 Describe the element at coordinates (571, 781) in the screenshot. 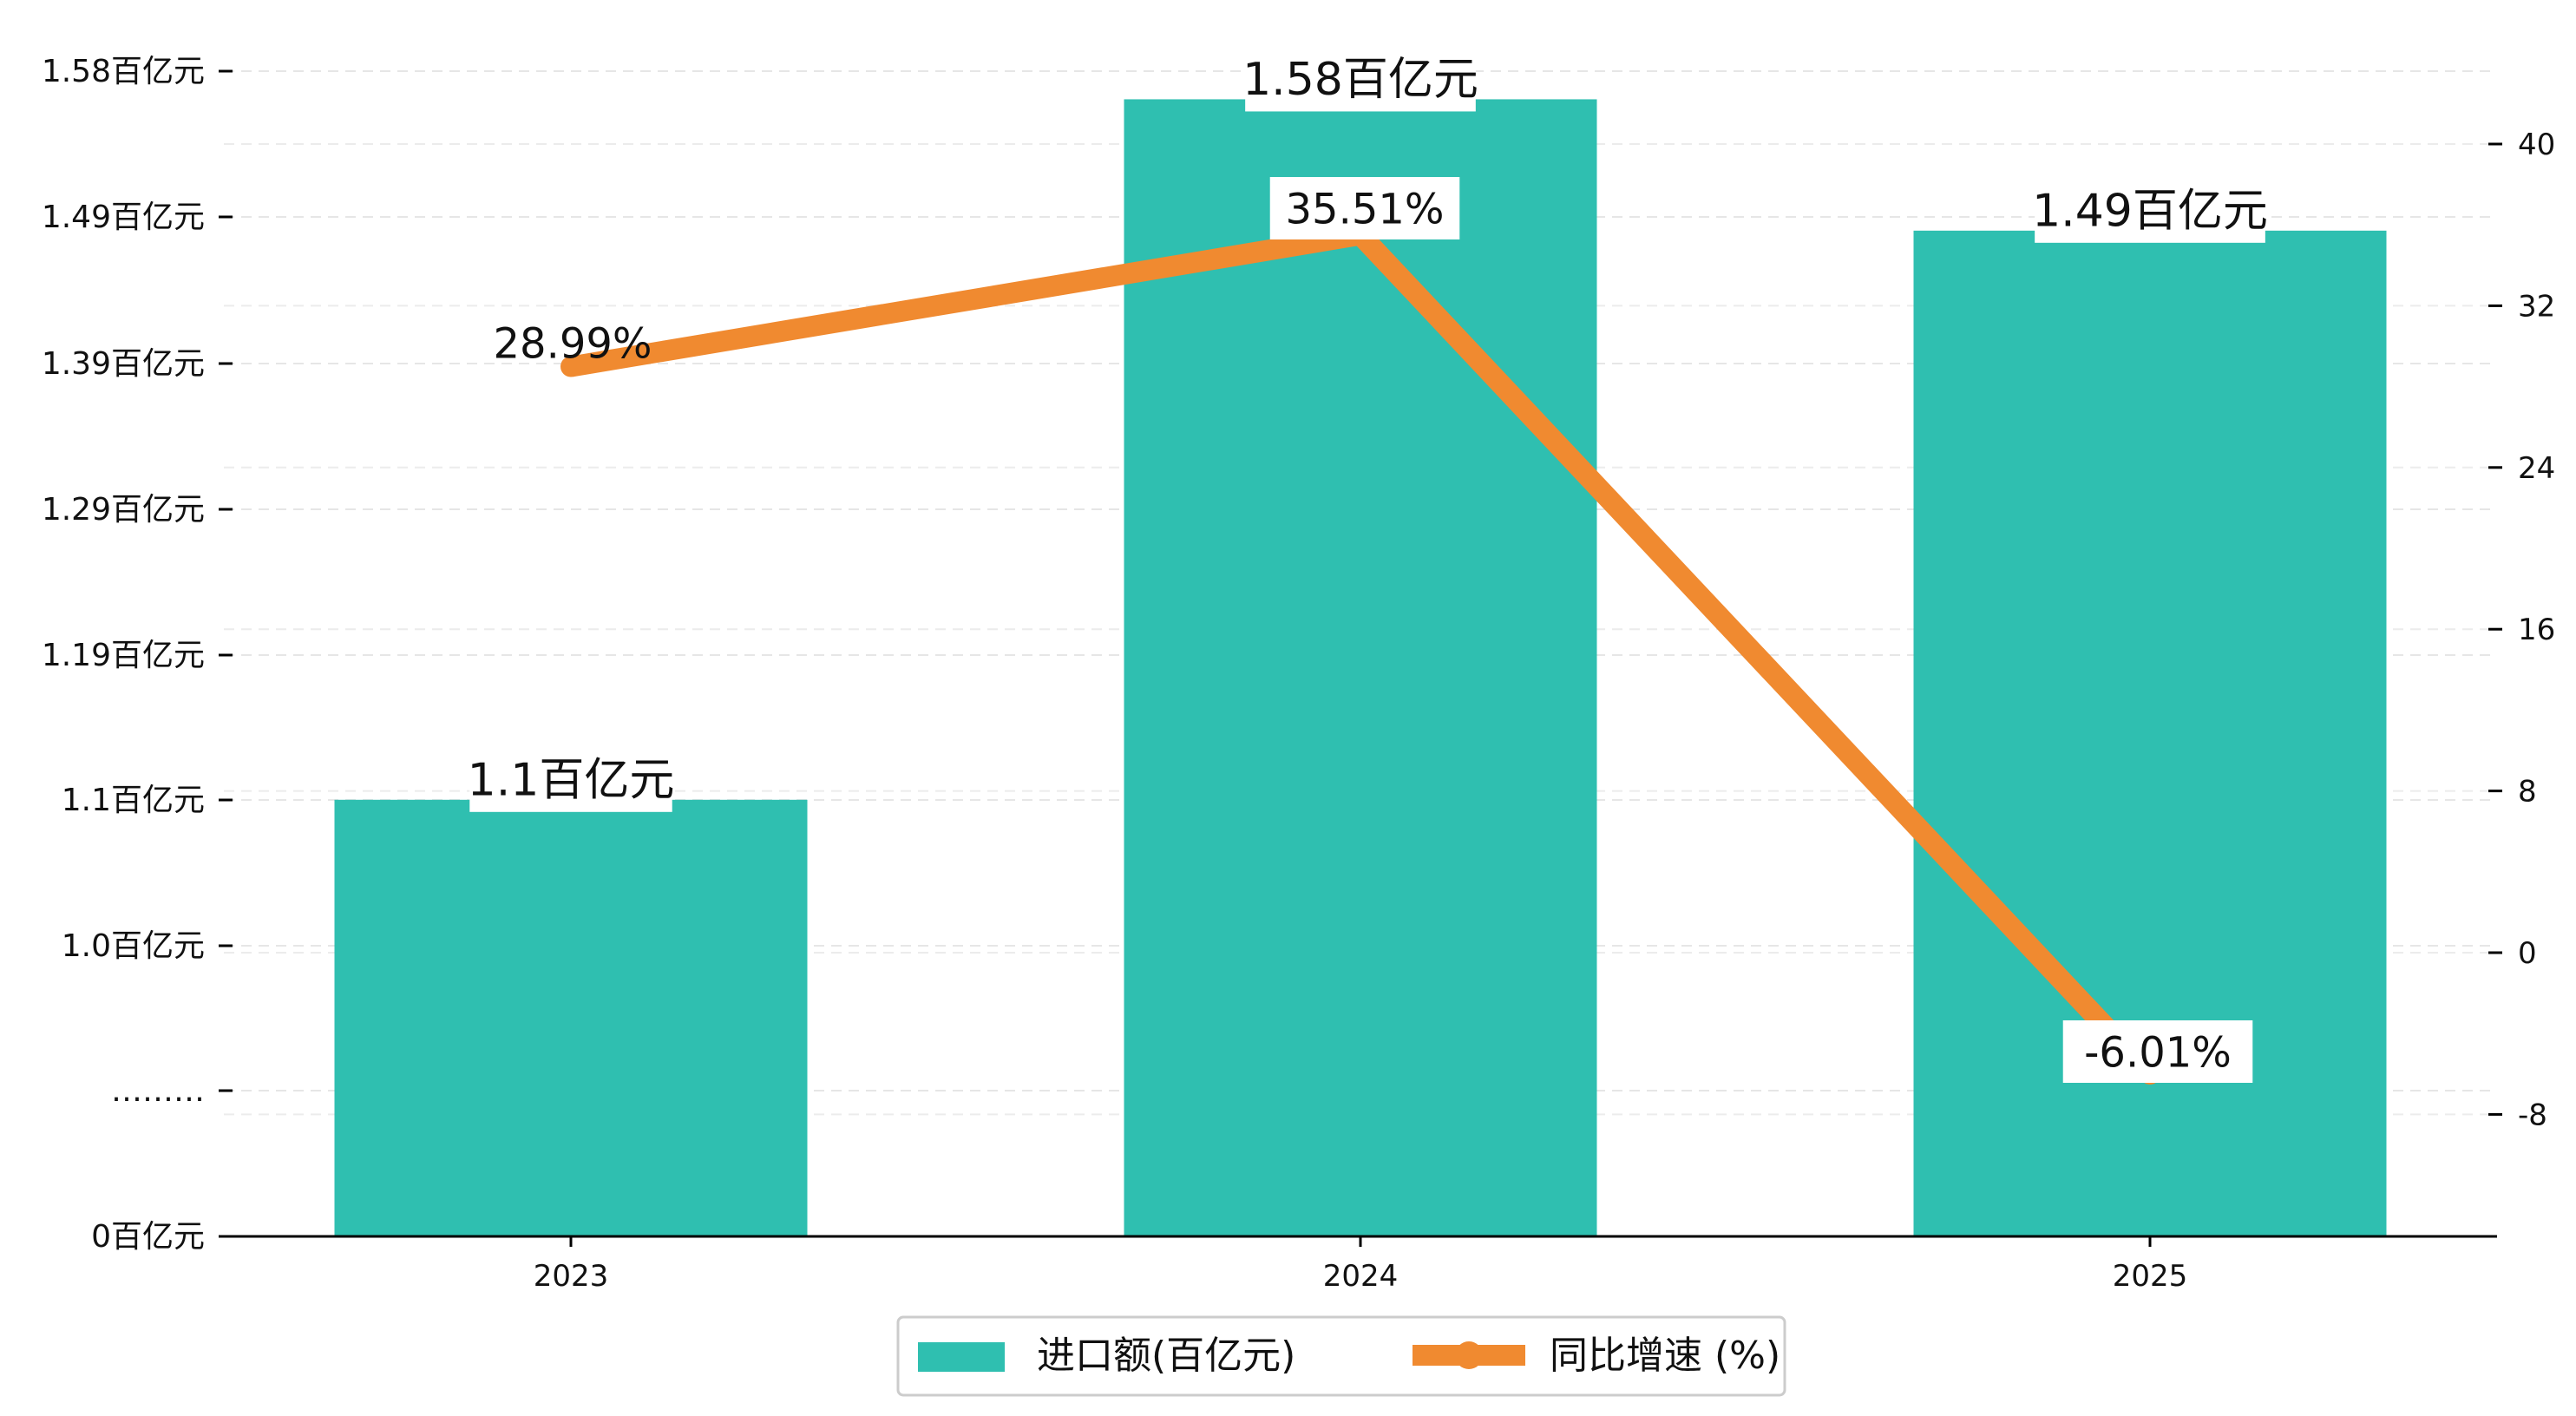

I see `bar-value-label-2023-text: 1.1百亿元` at that location.